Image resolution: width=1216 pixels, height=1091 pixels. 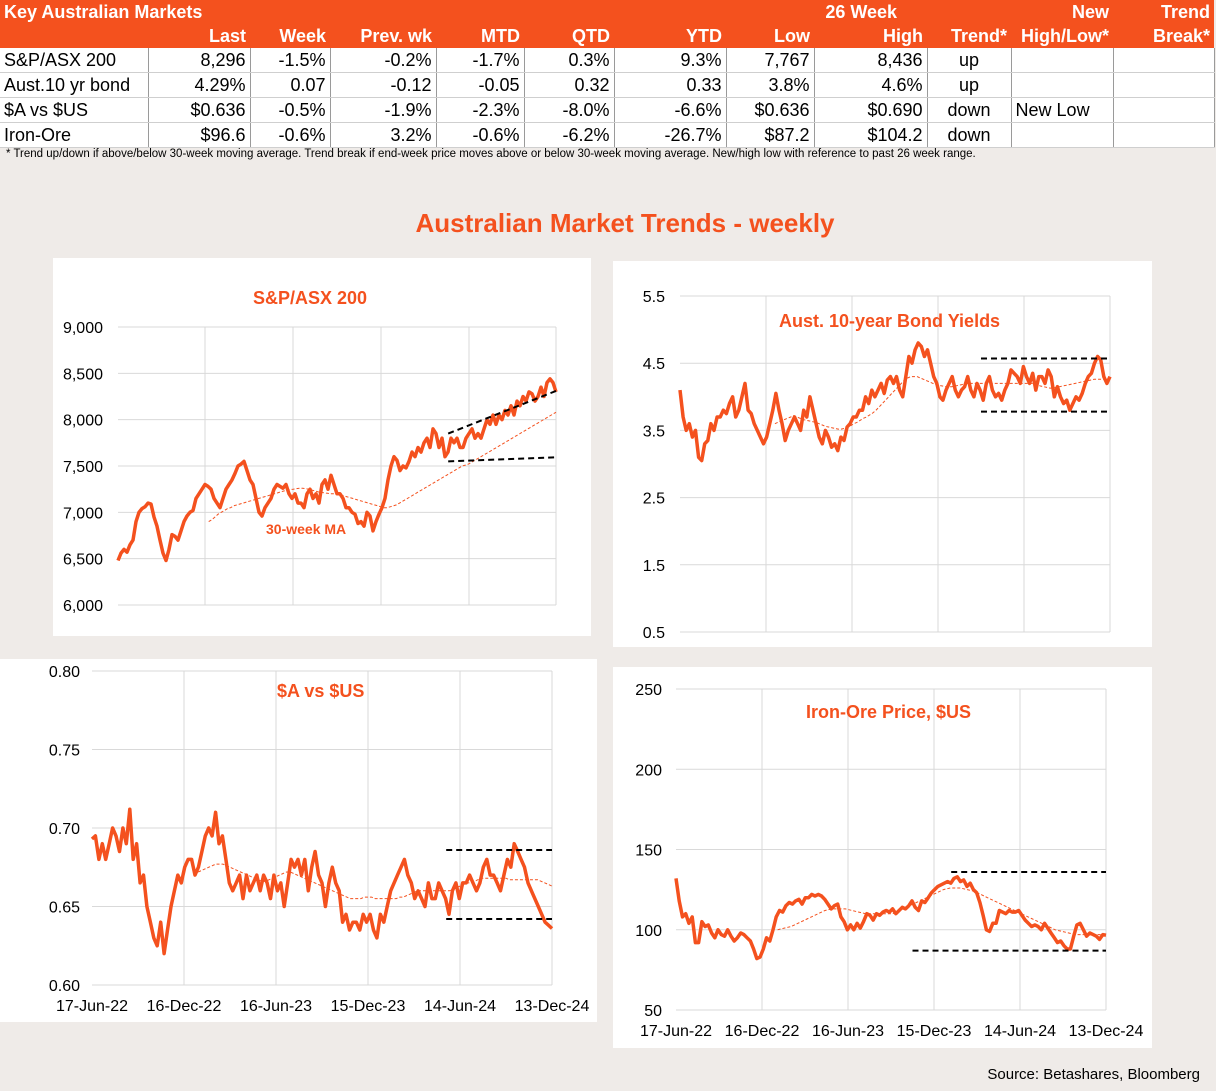 What do you see at coordinates (83, 560) in the screenshot?
I see `y-tick-label: 6,500` at bounding box center [83, 560].